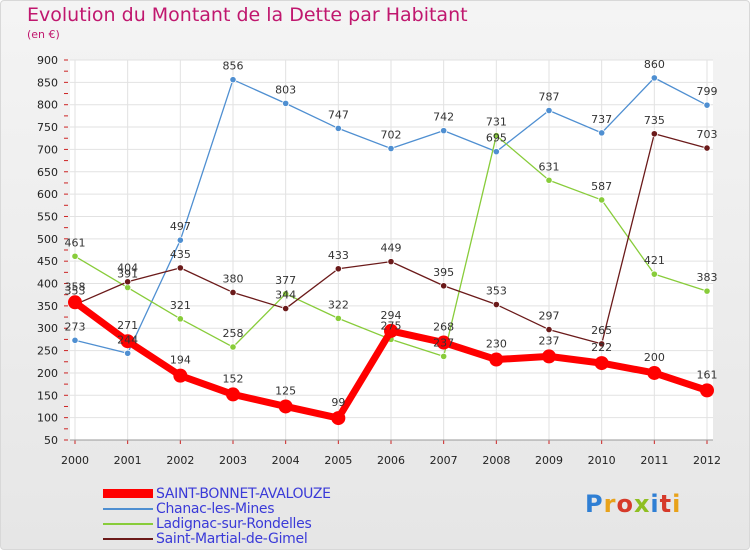 Image resolution: width=750 pixels, height=550 pixels. What do you see at coordinates (285, 390) in the screenshot?
I see `data-label: 125` at bounding box center [285, 390].